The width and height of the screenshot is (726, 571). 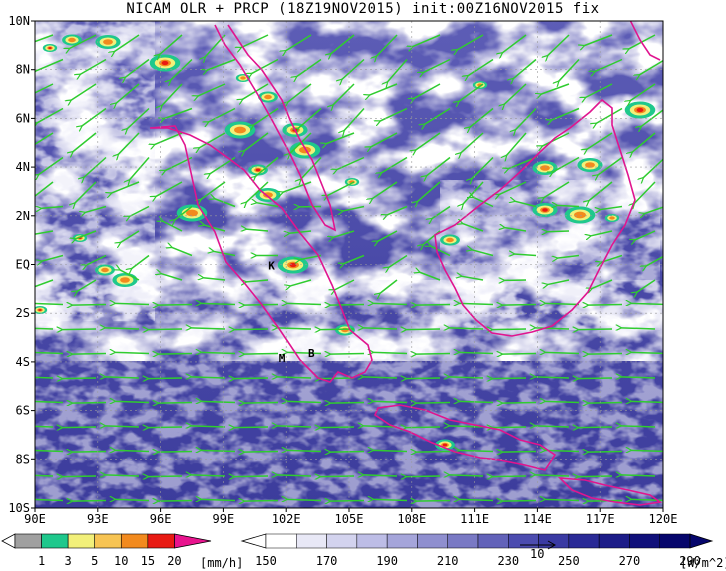 I want to click on prcp-colorbar-label: 3, so click(x=68, y=561).